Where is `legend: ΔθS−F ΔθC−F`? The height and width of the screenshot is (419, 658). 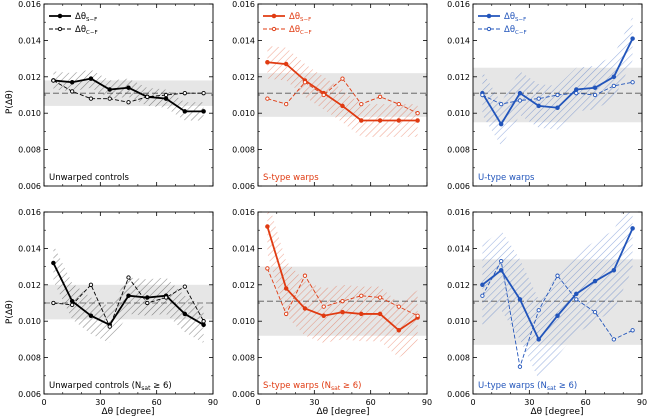 legend: ΔθS−F ΔθC−F is located at coordinates (287, 24).